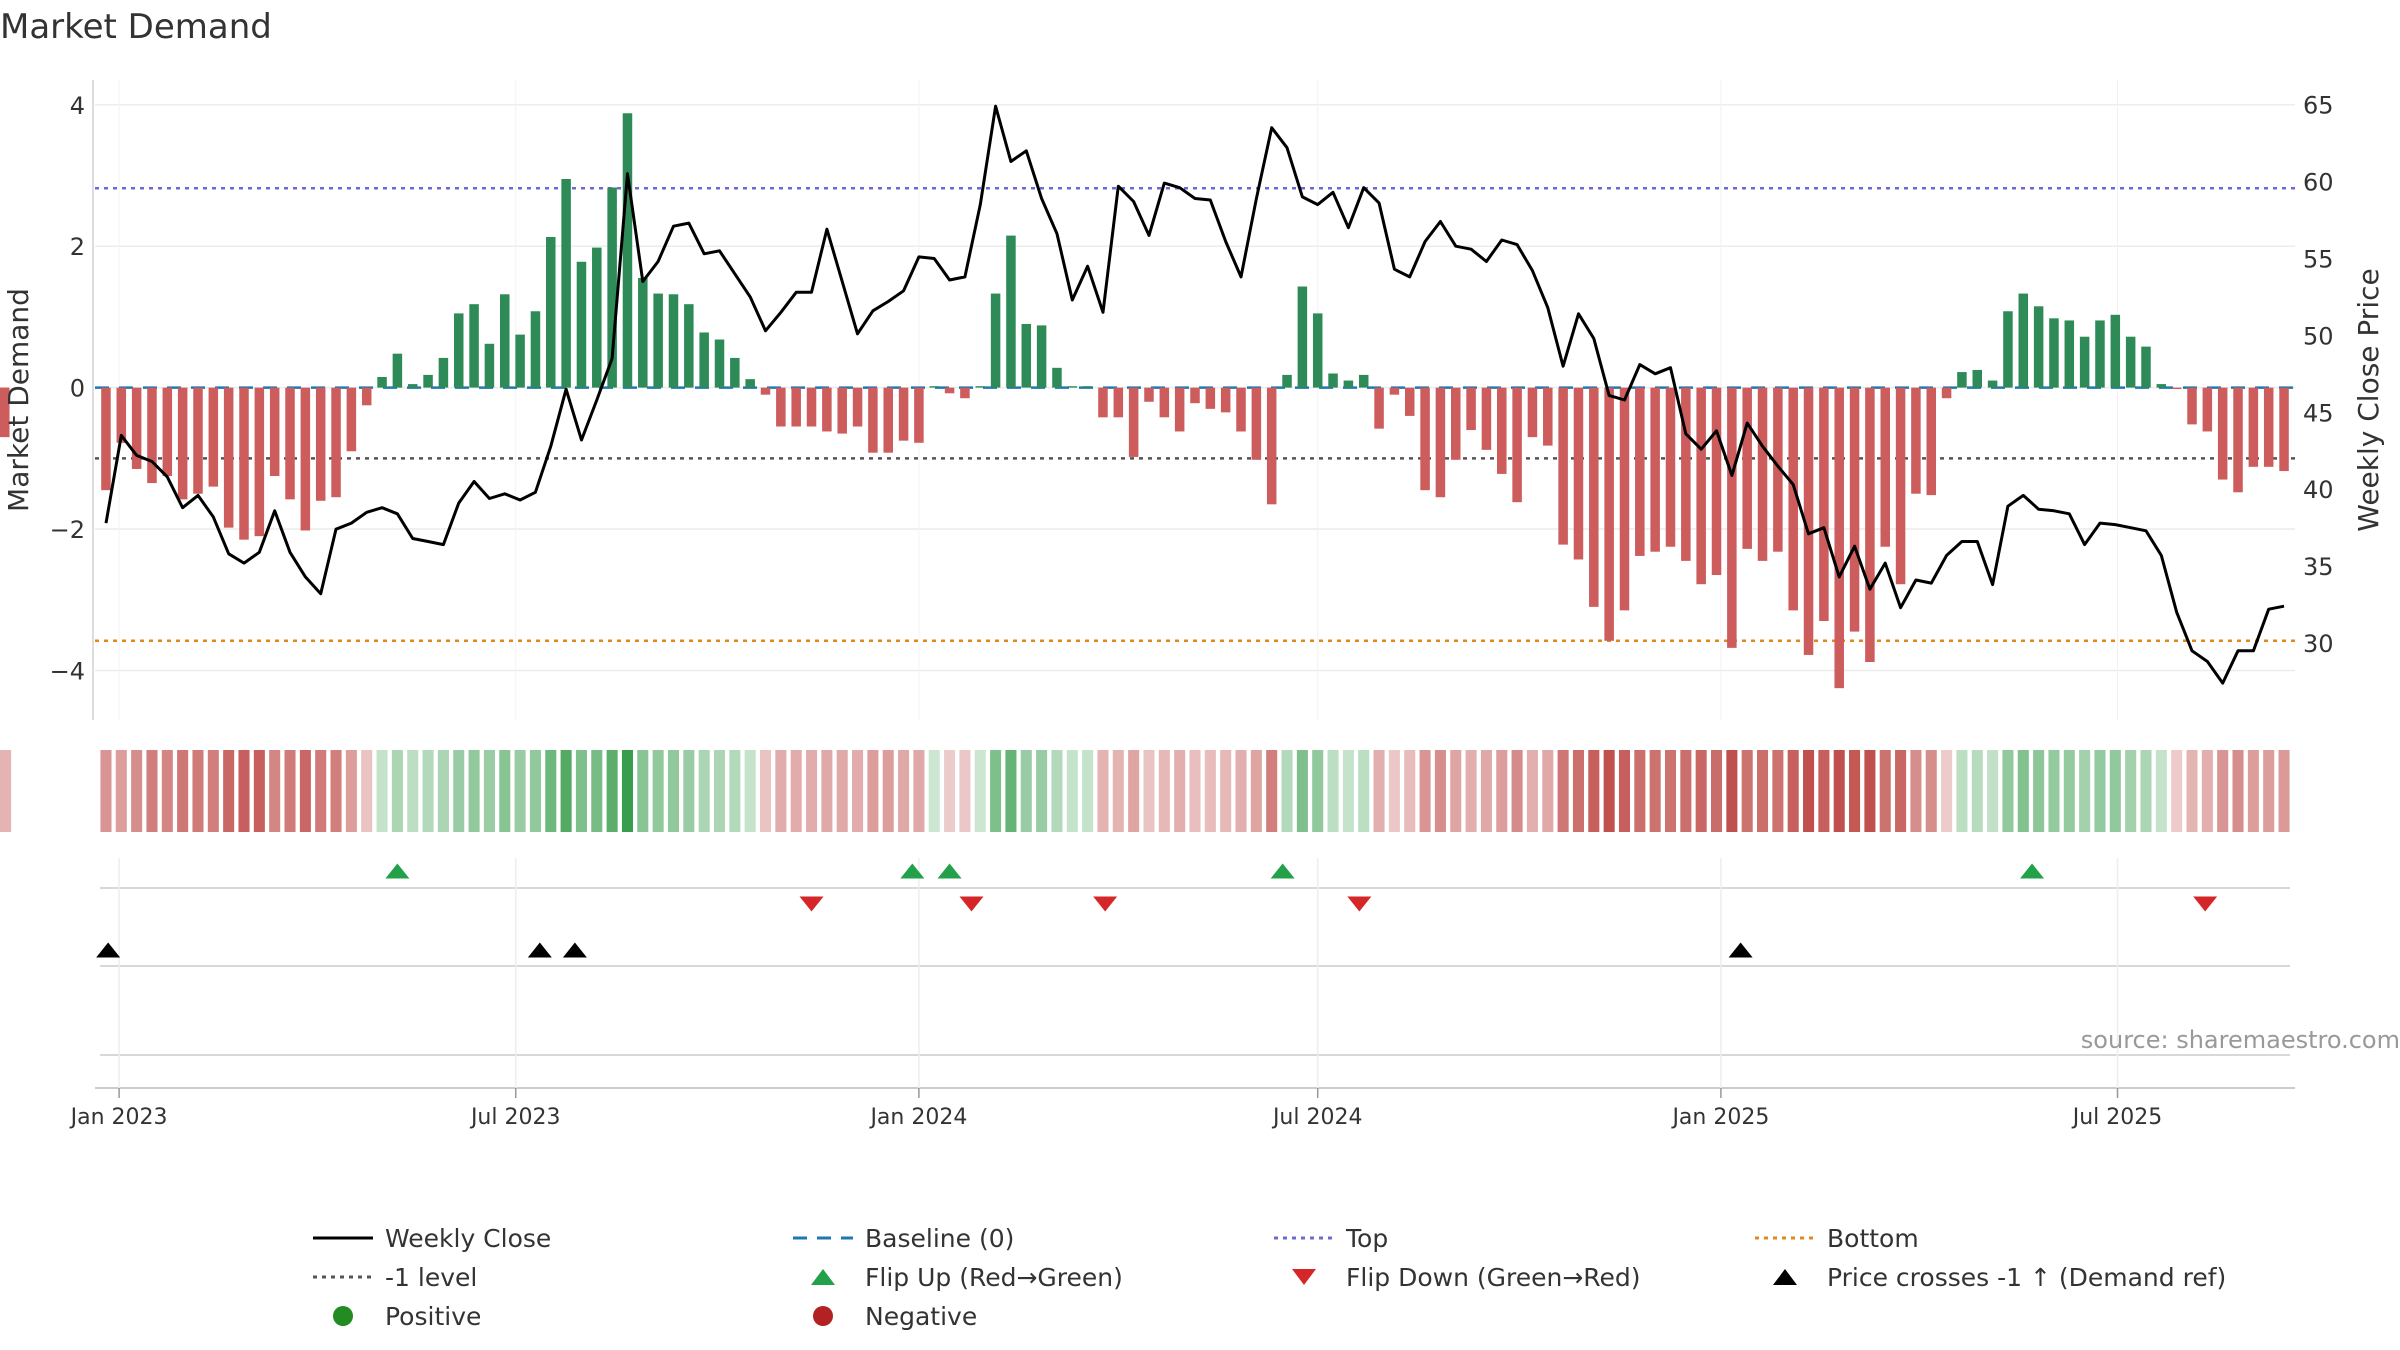 This screenshot has width=2400, height=1350. What do you see at coordinates (108, 950) in the screenshot?
I see `price-cross-marker` at bounding box center [108, 950].